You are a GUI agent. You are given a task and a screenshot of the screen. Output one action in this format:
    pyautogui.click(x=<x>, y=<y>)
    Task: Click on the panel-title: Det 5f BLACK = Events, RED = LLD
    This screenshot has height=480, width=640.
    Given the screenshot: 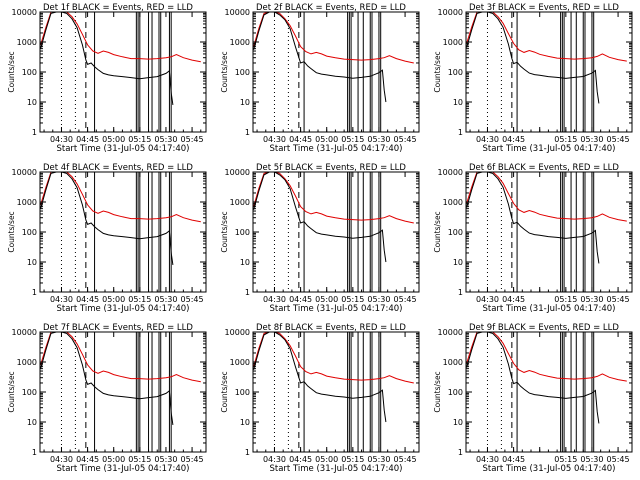 What is the action you would take?
    pyautogui.click(x=331, y=168)
    